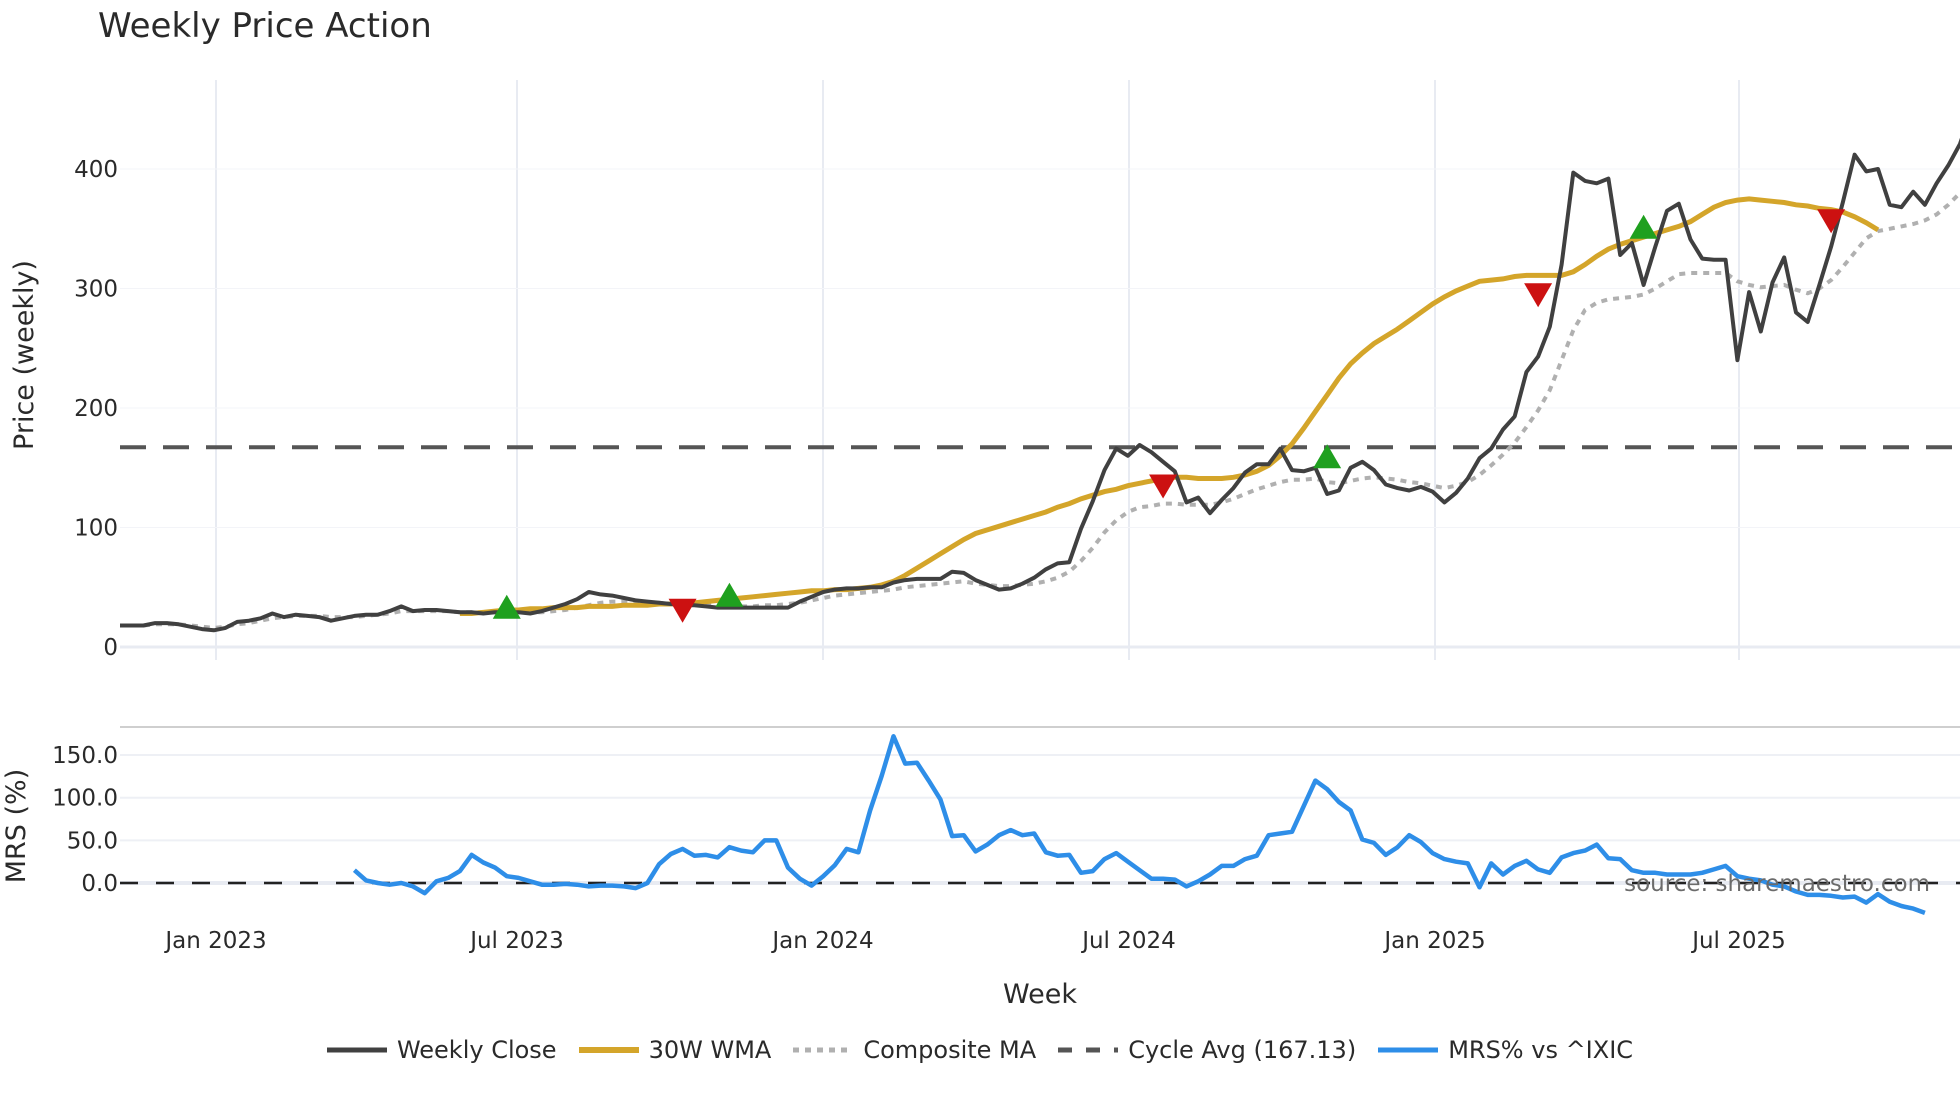 Image resolution: width=1960 pixels, height=1102 pixels. I want to click on mrs-swatch-icon, so click(1408, 1050).